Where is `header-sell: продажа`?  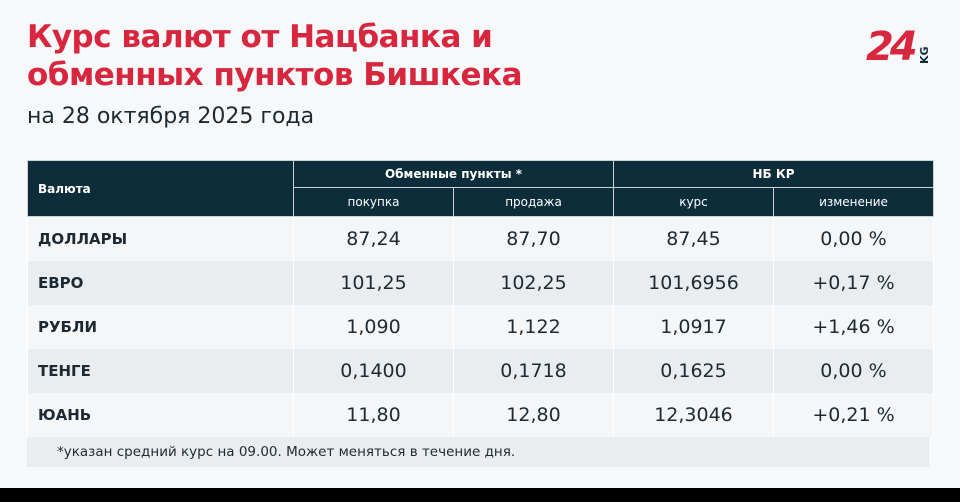
header-sell: продажа is located at coordinates (533, 202).